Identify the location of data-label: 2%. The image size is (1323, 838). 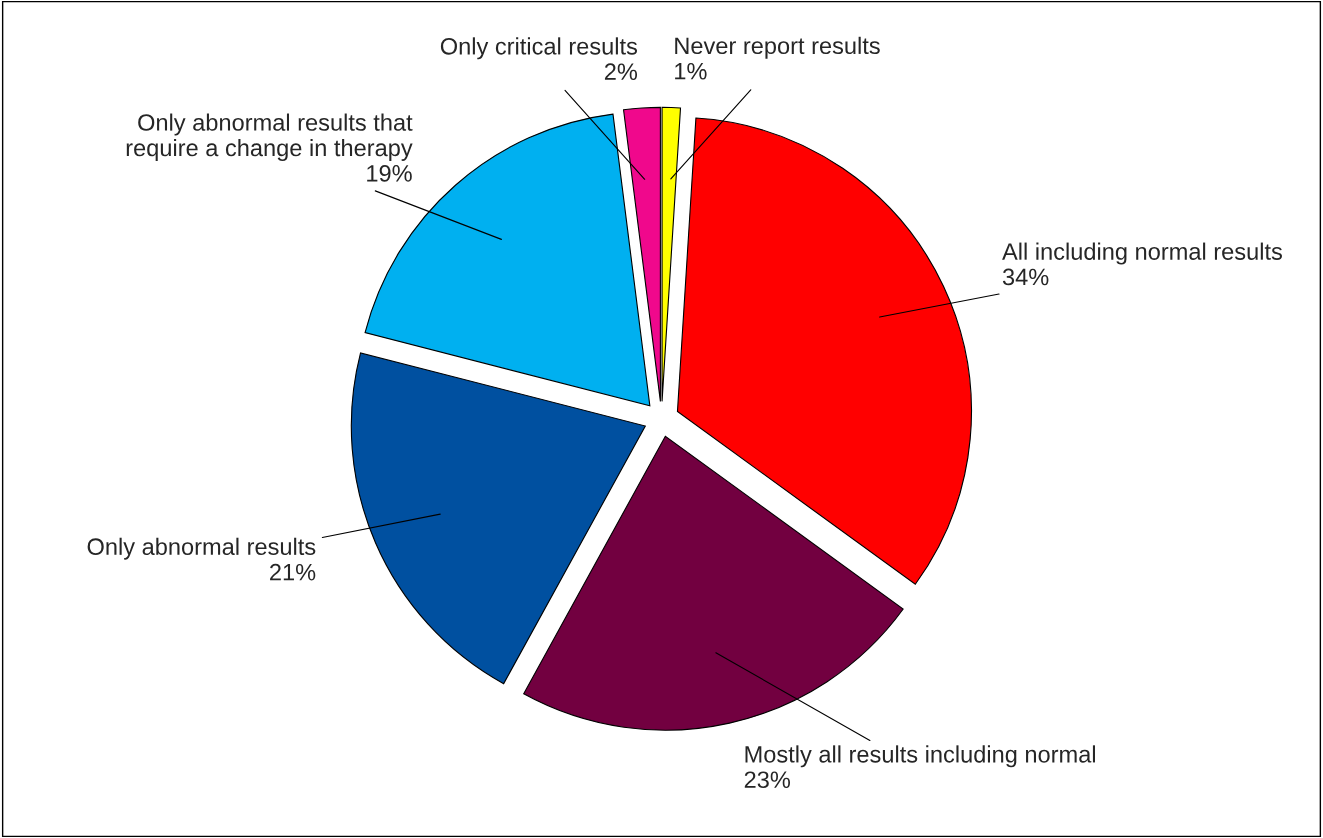
(621, 71).